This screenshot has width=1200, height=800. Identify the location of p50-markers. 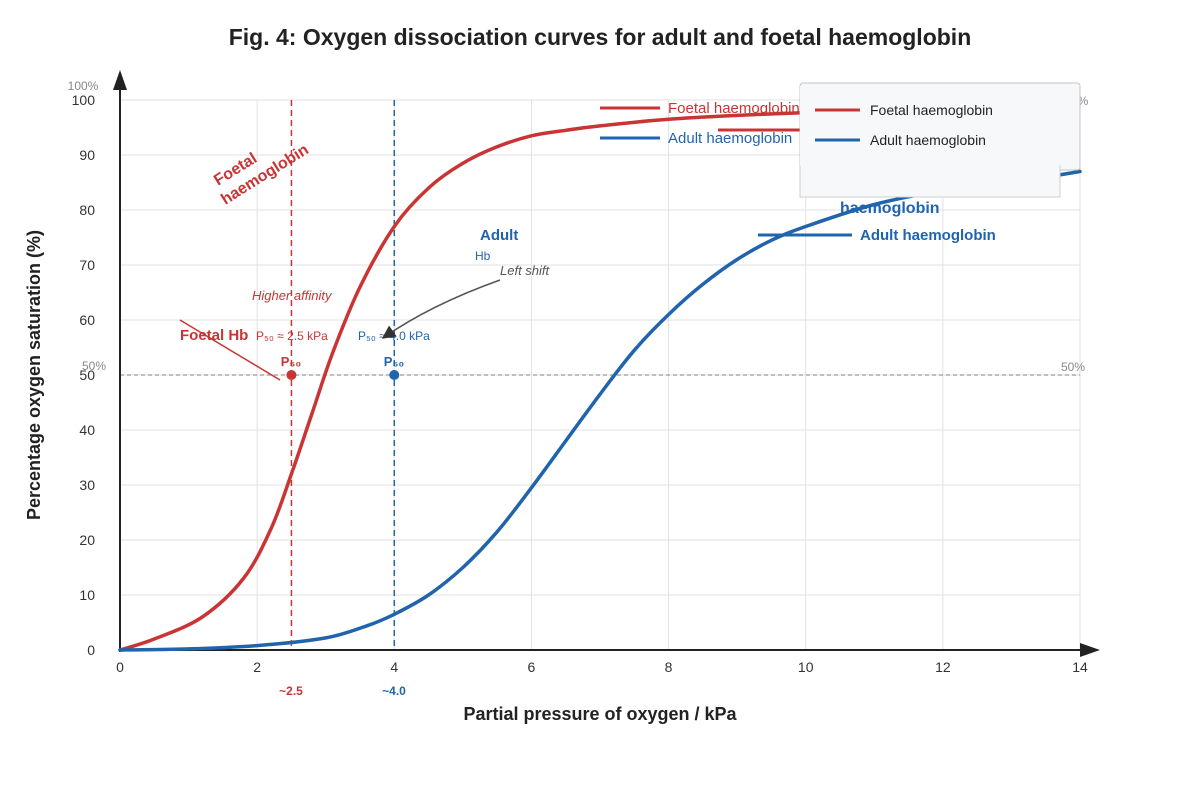
(343, 375).